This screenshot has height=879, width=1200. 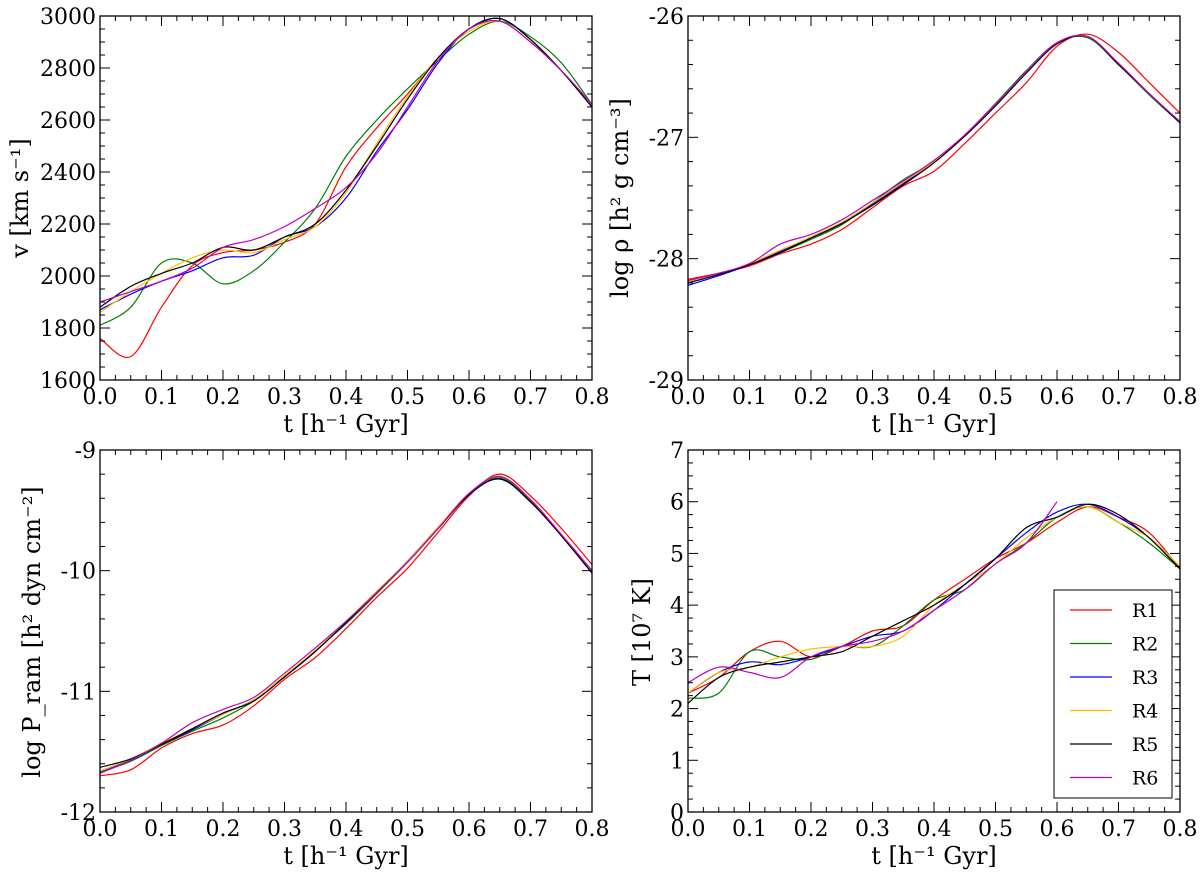 I want to click on legend-label-r6: R6, so click(x=1145, y=779).